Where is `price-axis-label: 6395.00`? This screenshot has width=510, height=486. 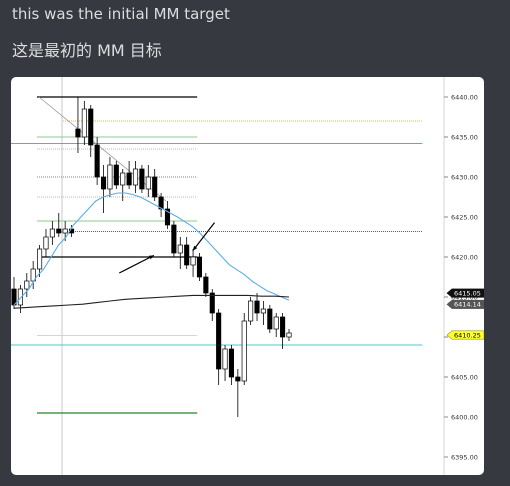 price-axis-label: 6395.00 is located at coordinates (464, 457).